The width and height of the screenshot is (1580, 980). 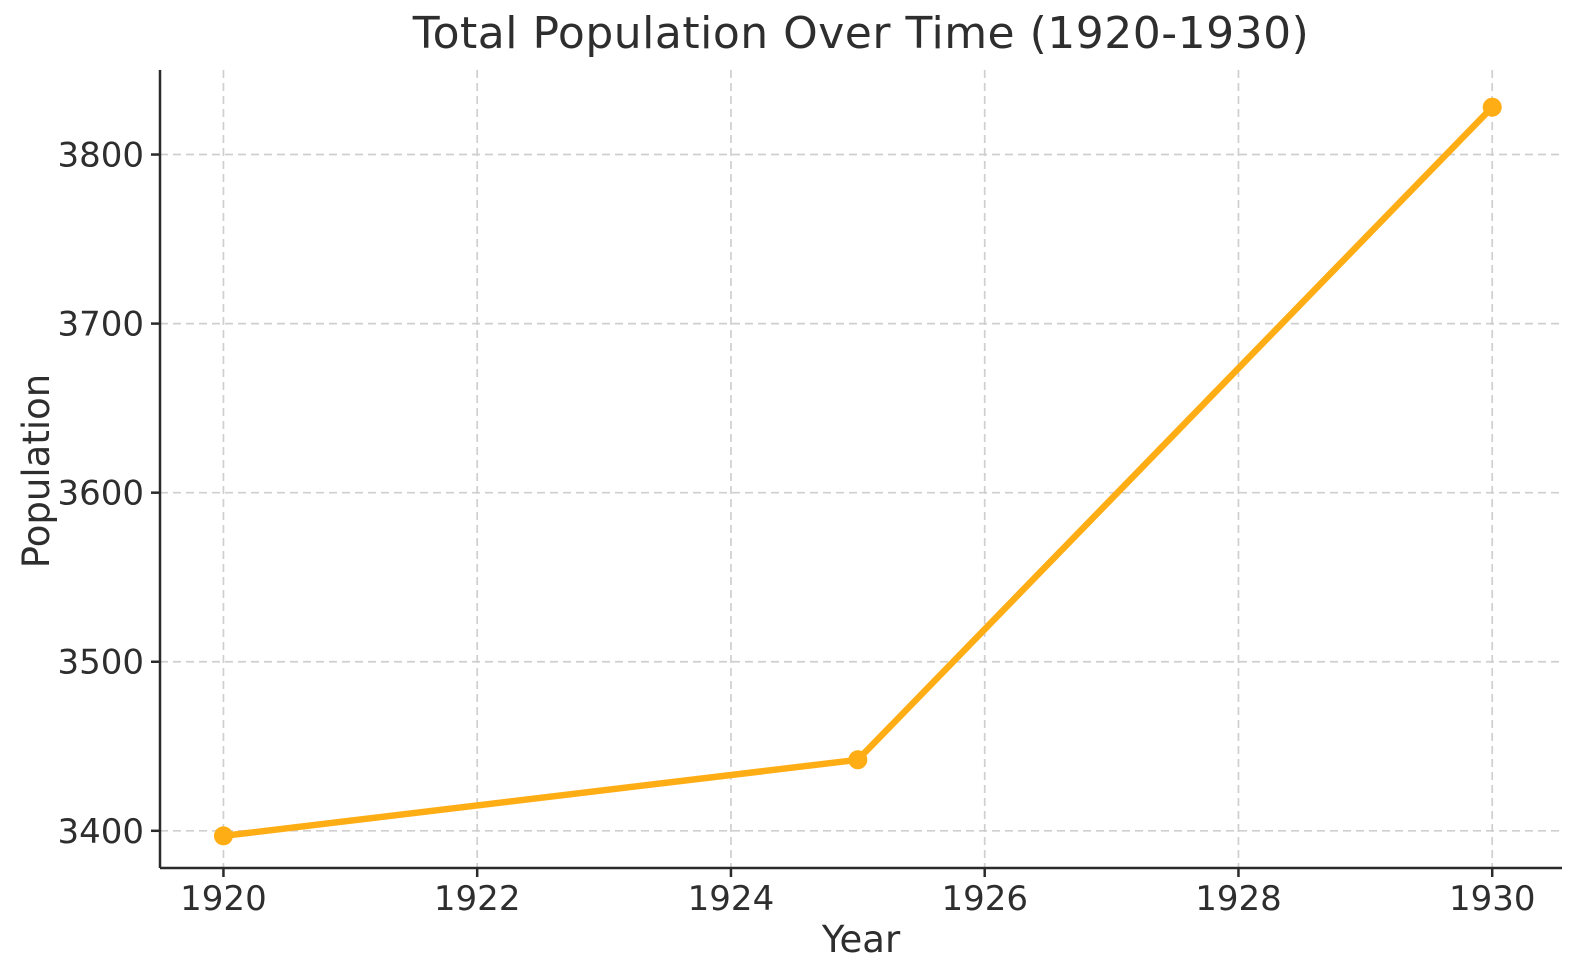 I want to click on x-tick-label: 1926, so click(x=984, y=899).